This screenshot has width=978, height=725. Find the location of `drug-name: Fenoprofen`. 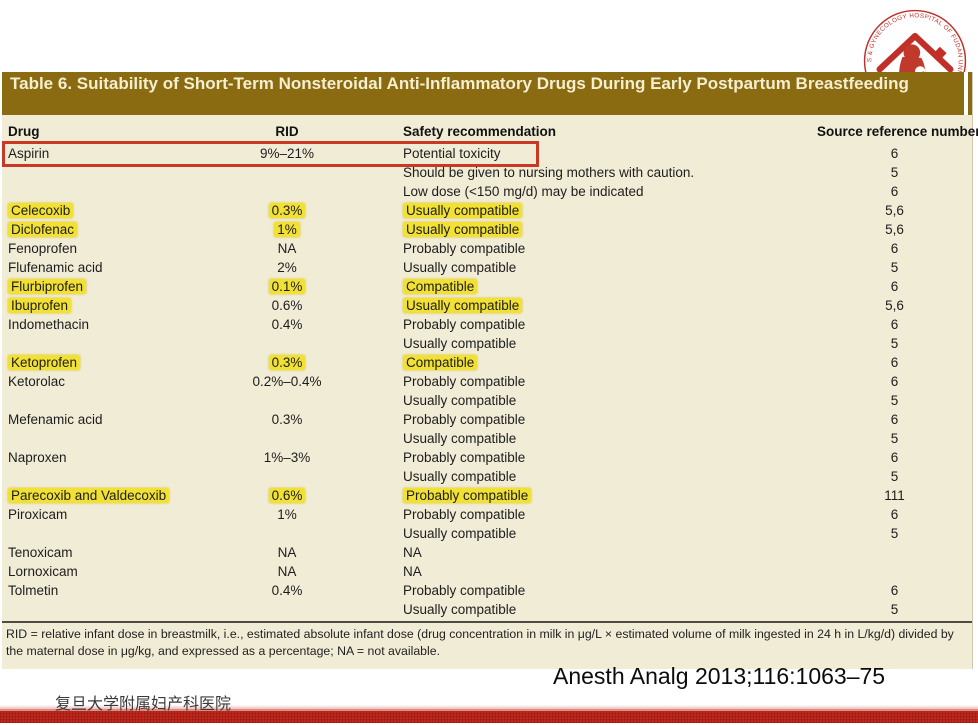

drug-name: Fenoprofen is located at coordinates (43, 248).